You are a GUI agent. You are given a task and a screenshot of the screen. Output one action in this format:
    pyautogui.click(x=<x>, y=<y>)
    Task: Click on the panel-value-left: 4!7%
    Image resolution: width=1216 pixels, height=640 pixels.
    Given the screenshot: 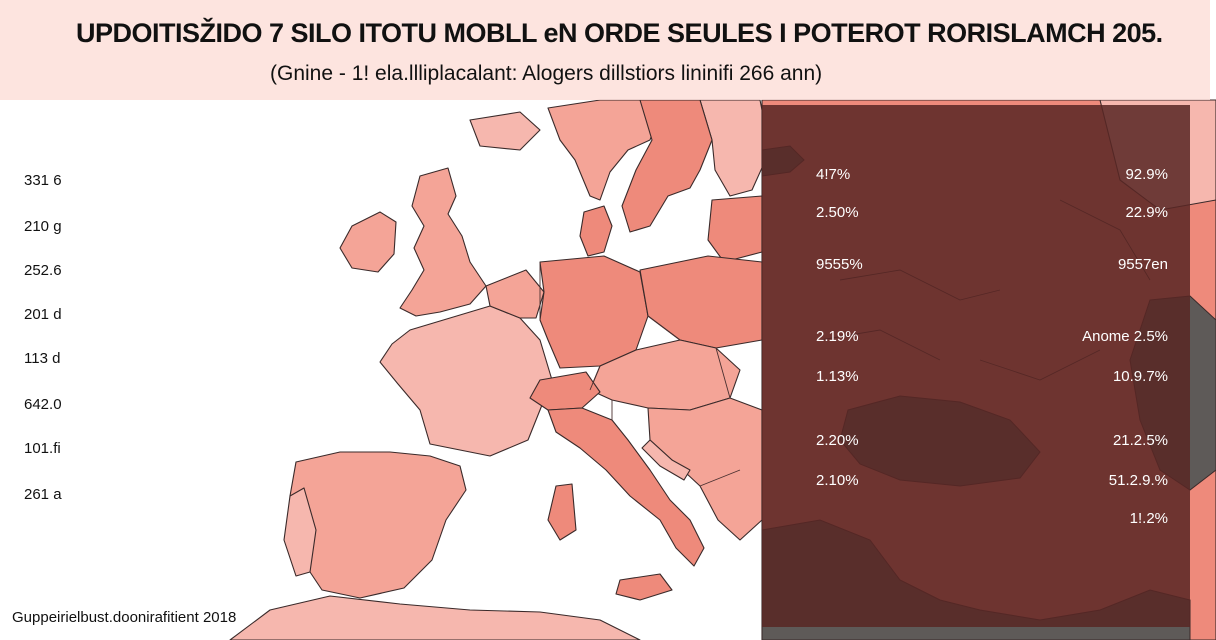 What is the action you would take?
    pyautogui.click(x=833, y=174)
    